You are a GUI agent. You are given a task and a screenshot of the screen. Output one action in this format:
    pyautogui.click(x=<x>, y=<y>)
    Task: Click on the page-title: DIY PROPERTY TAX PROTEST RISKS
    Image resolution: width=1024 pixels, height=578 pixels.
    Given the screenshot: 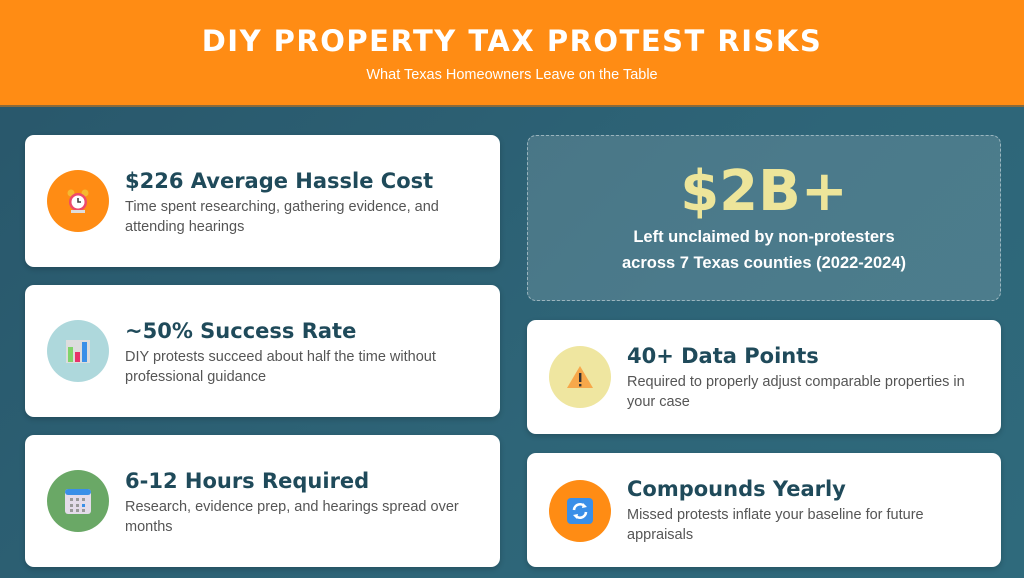 What is the action you would take?
    pyautogui.click(x=512, y=41)
    